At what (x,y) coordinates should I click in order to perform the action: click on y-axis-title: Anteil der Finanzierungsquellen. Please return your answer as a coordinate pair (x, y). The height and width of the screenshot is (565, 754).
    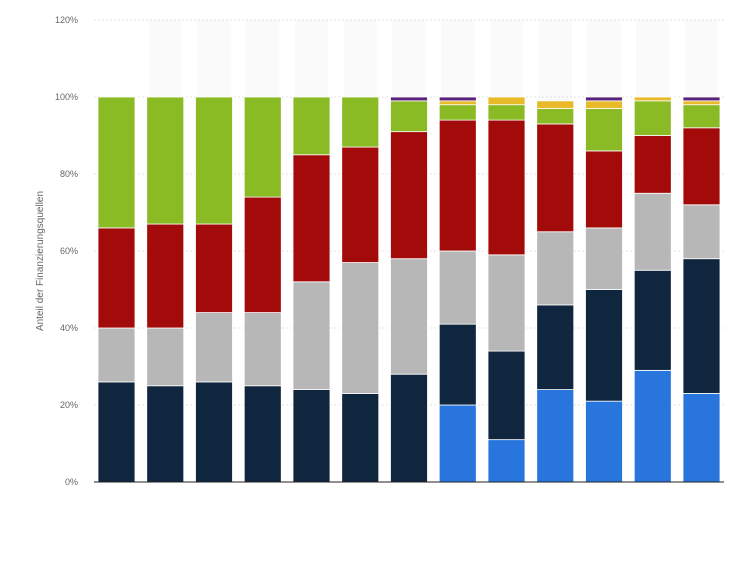
    Looking at the image, I should click on (40, 261).